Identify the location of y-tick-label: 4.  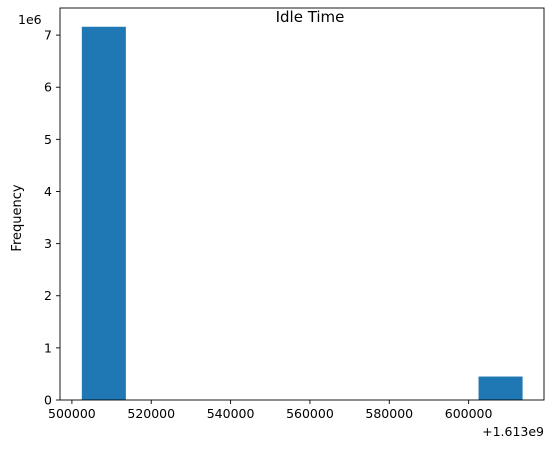
(48, 191).